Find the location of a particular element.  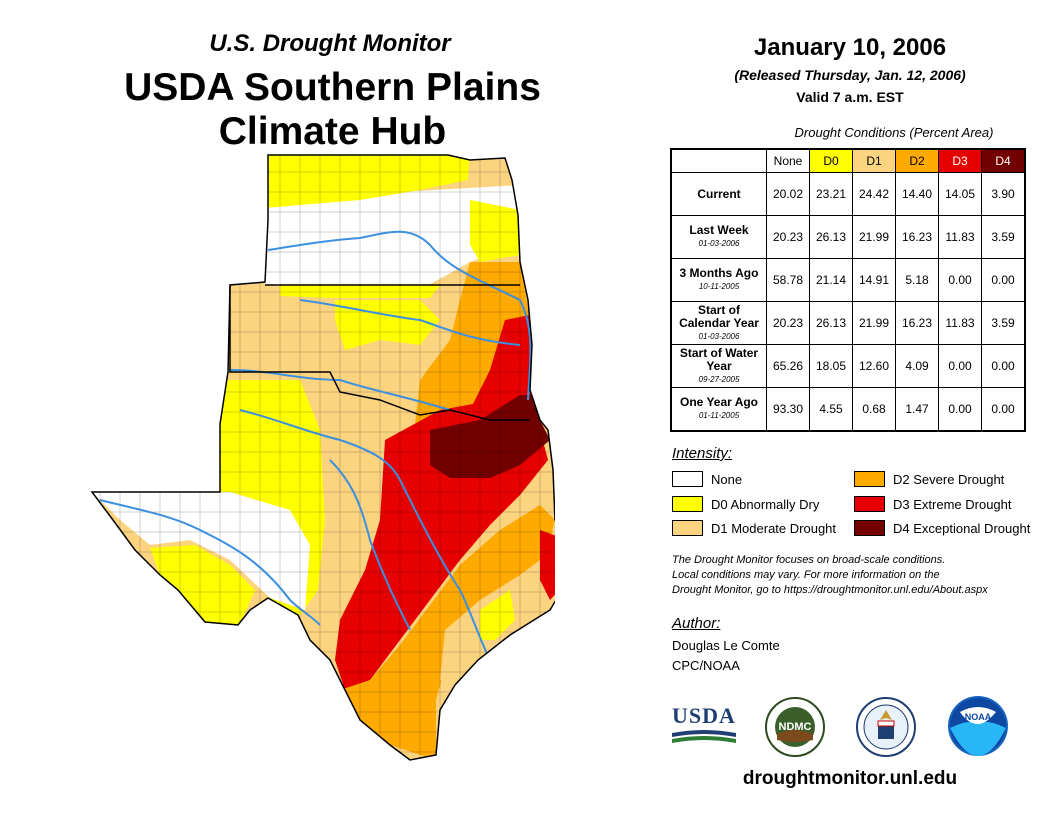

d0-area-kansas-south is located at coordinates (360, 291).